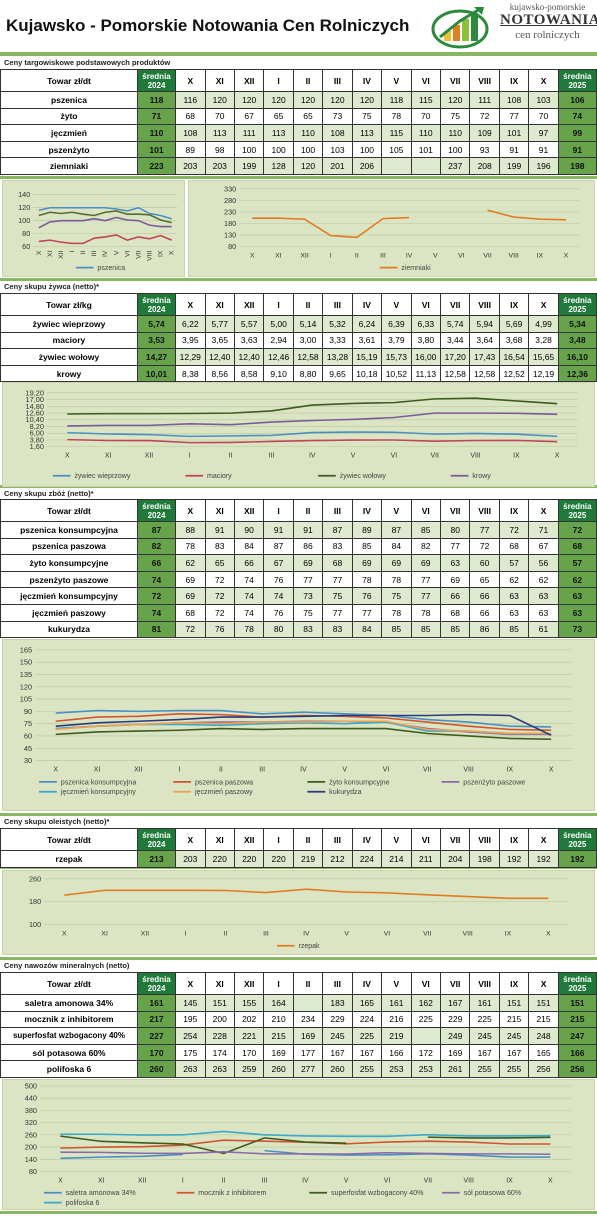  I want to click on price-cell: 220, so click(219, 859).